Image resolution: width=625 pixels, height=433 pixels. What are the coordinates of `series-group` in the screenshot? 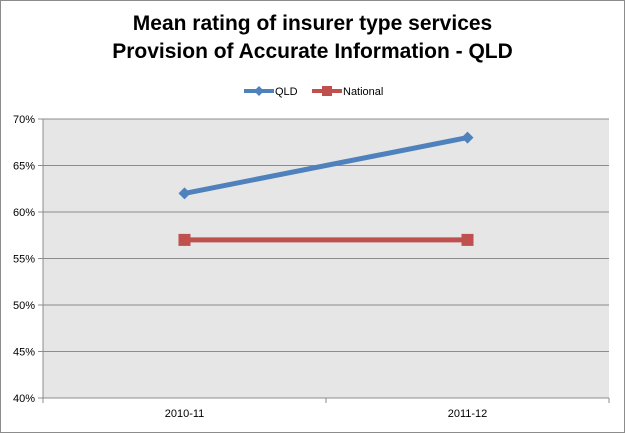 It's located at (326, 188).